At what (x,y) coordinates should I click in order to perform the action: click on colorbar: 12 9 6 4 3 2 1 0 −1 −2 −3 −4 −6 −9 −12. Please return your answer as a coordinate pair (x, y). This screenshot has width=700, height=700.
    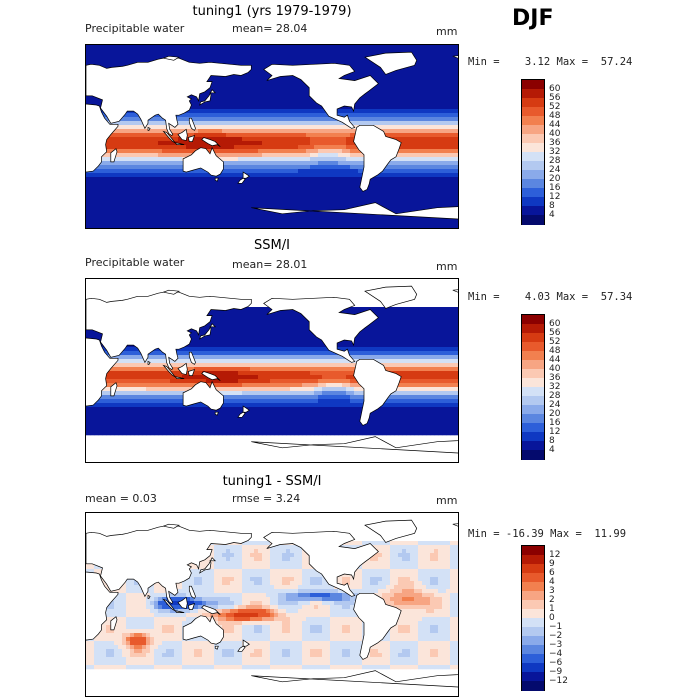
    Looking at the image, I should click on (544, 618).